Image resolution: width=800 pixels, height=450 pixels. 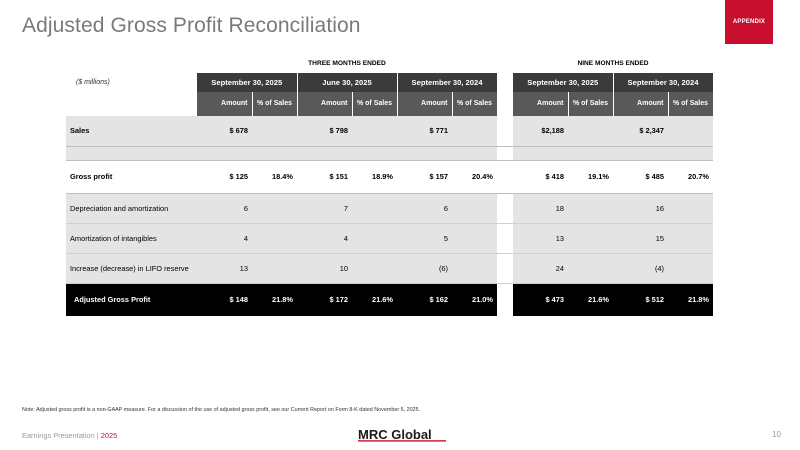 What do you see at coordinates (640, 208) in the screenshot?
I see `amount-cell: 16` at bounding box center [640, 208].